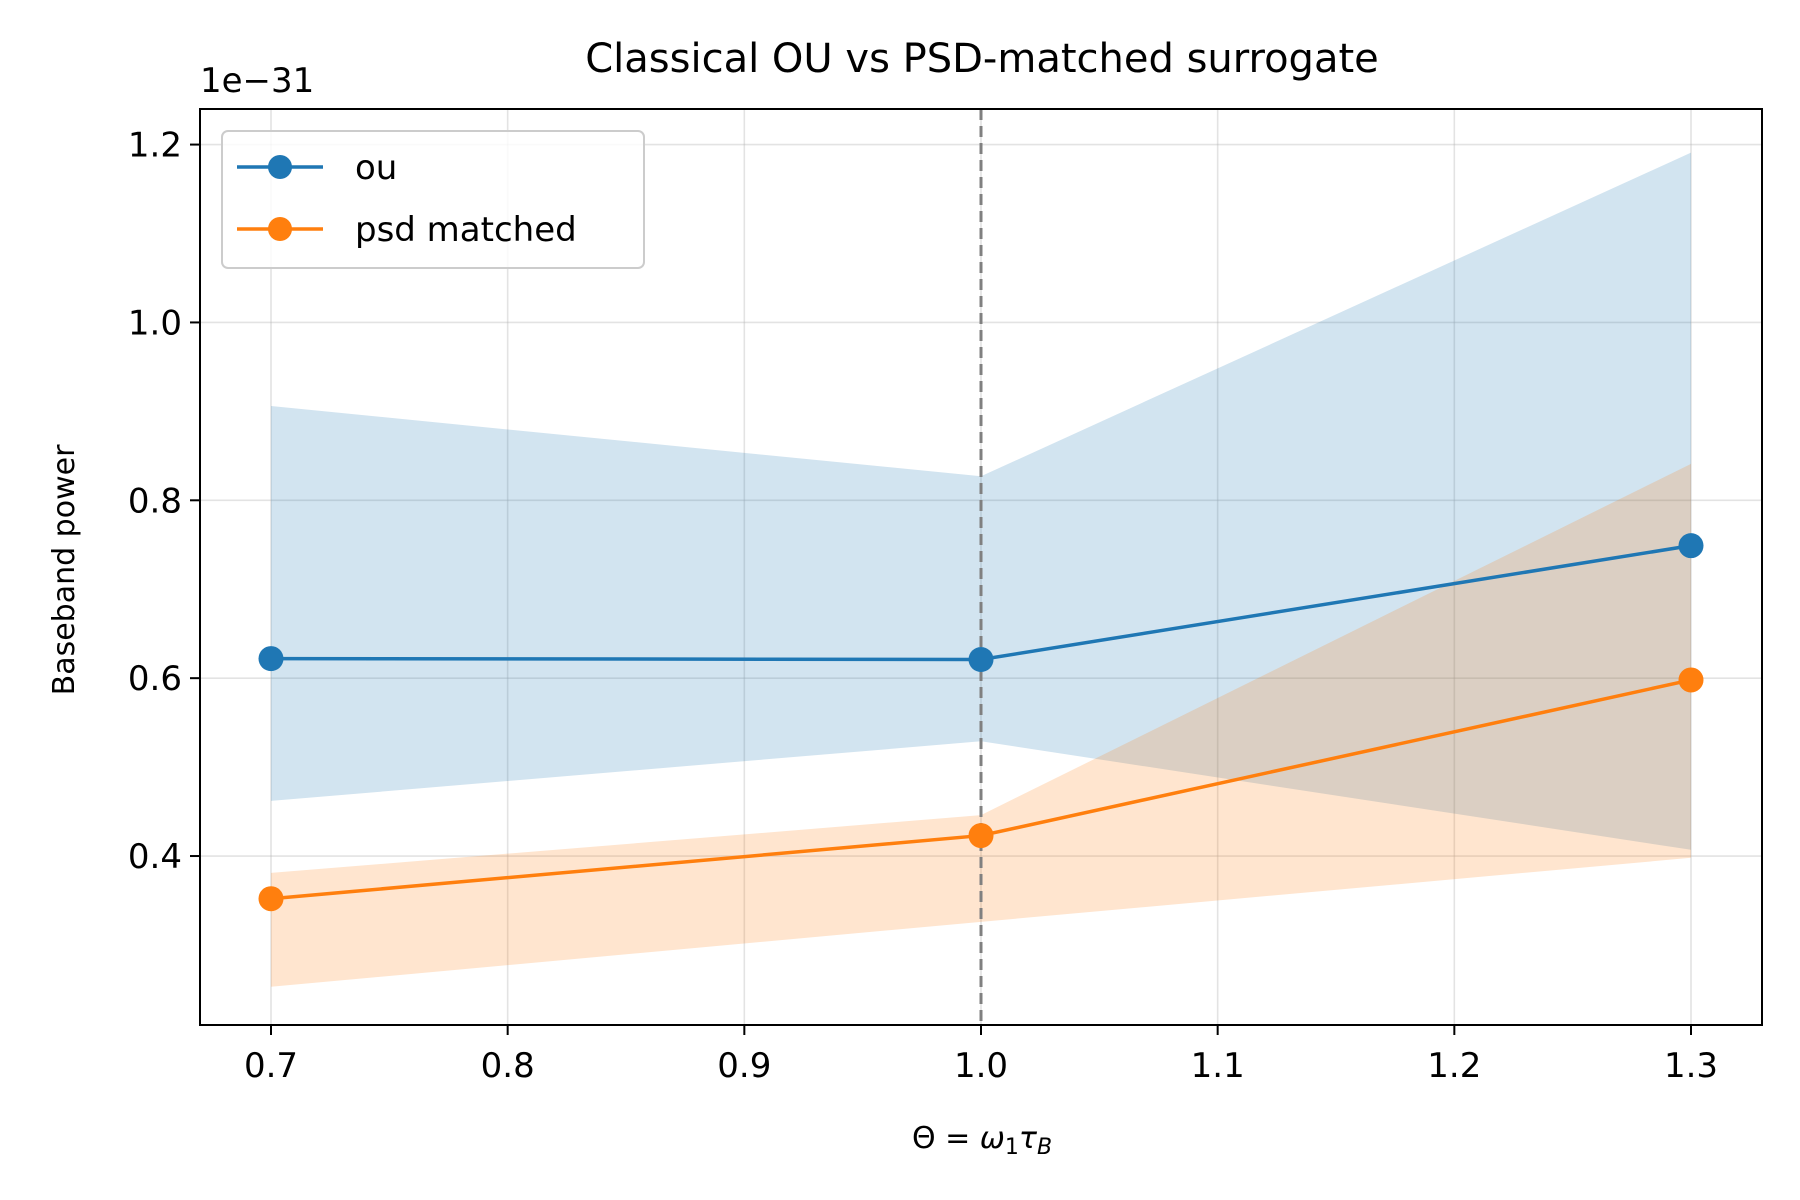 This screenshot has width=1800, height=1200. Describe the element at coordinates (155, 501) in the screenshot. I see `y-tick-label: 0.8` at that location.